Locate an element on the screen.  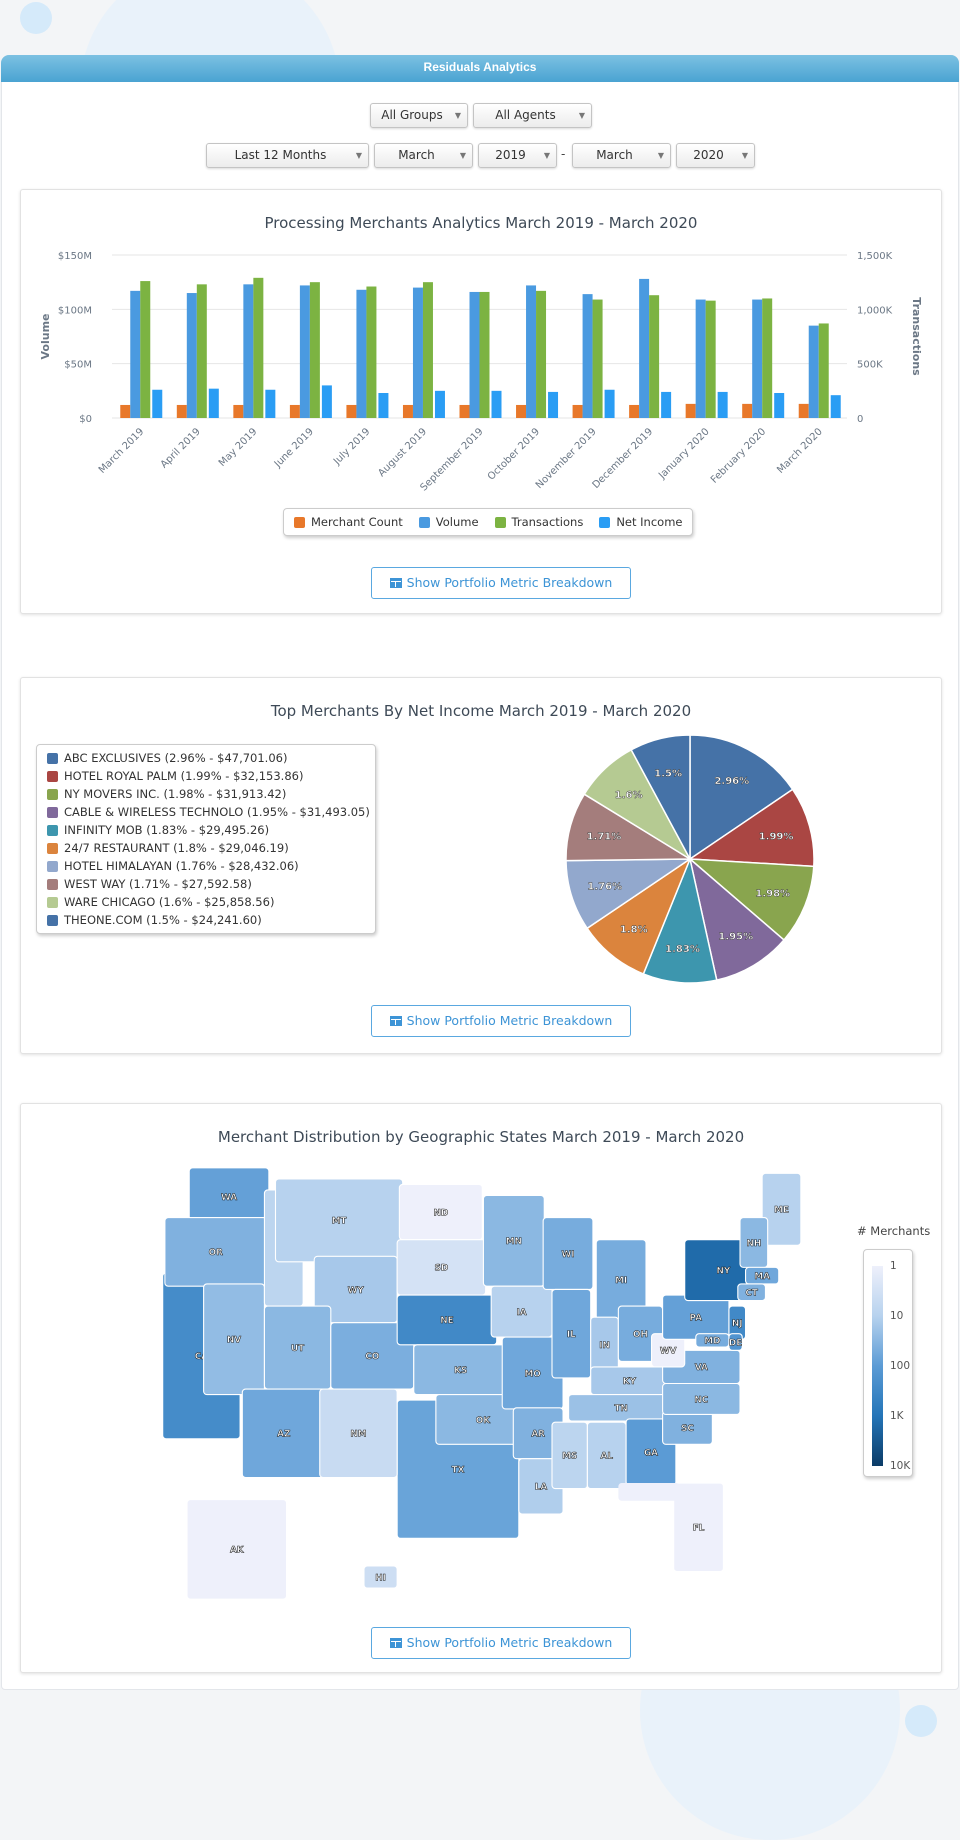
period-select: Last 12 Months ▼ is located at coordinates (287, 155).